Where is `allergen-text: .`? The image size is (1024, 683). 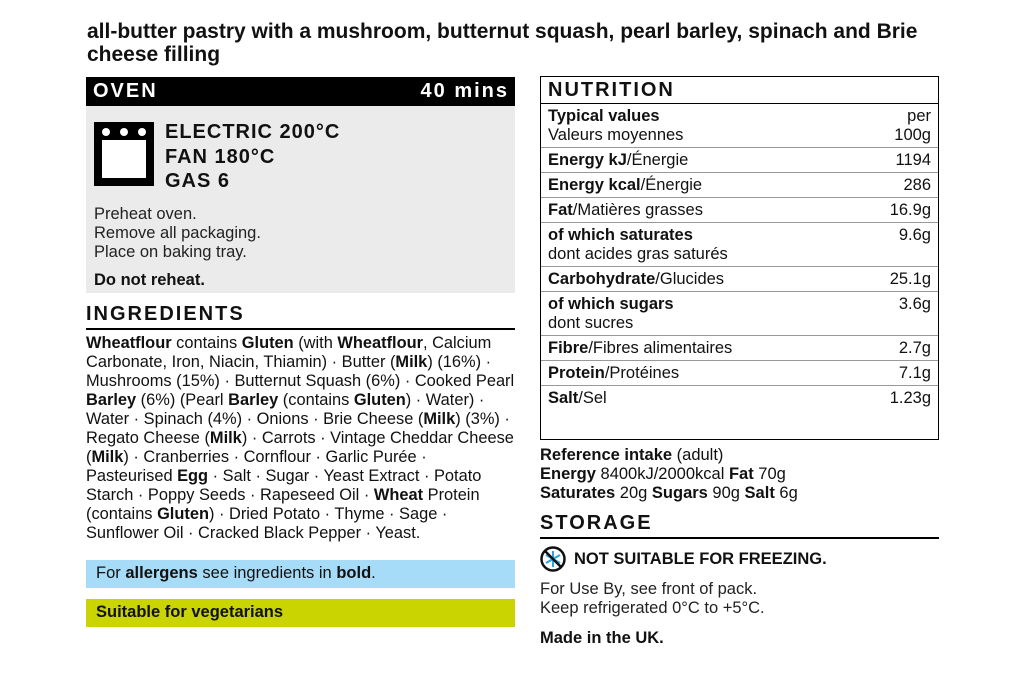 allergen-text: . is located at coordinates (373, 573).